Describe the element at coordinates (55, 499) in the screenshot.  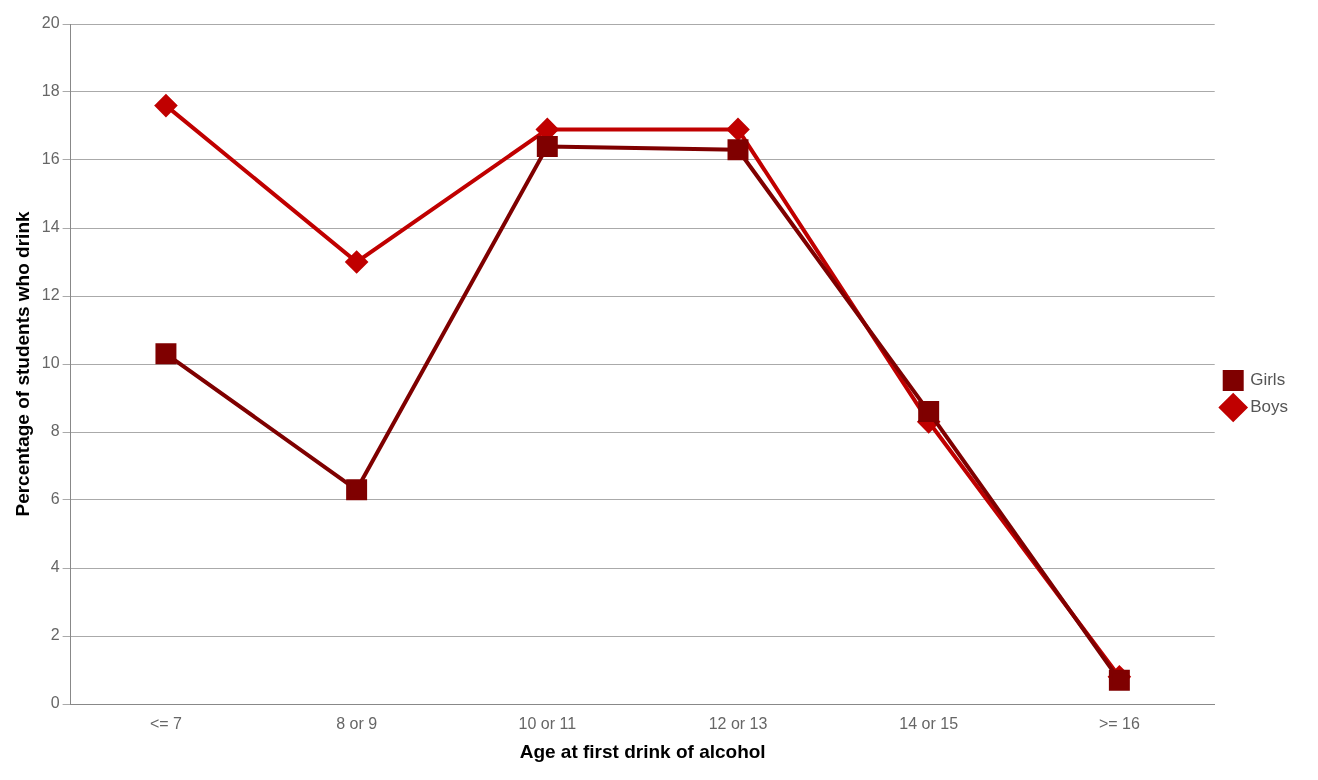
I see `y-tick-label: 6` at that location.